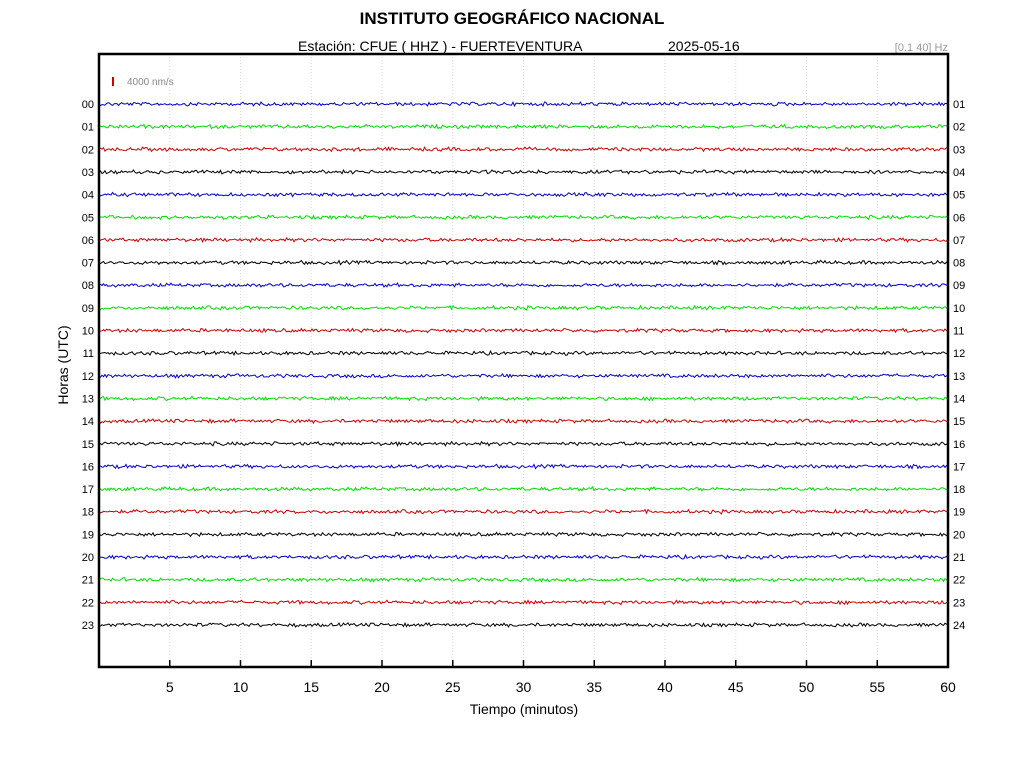 The image size is (1024, 768). Describe the element at coordinates (88, 513) in the screenshot. I see `row-label-left: 18` at that location.